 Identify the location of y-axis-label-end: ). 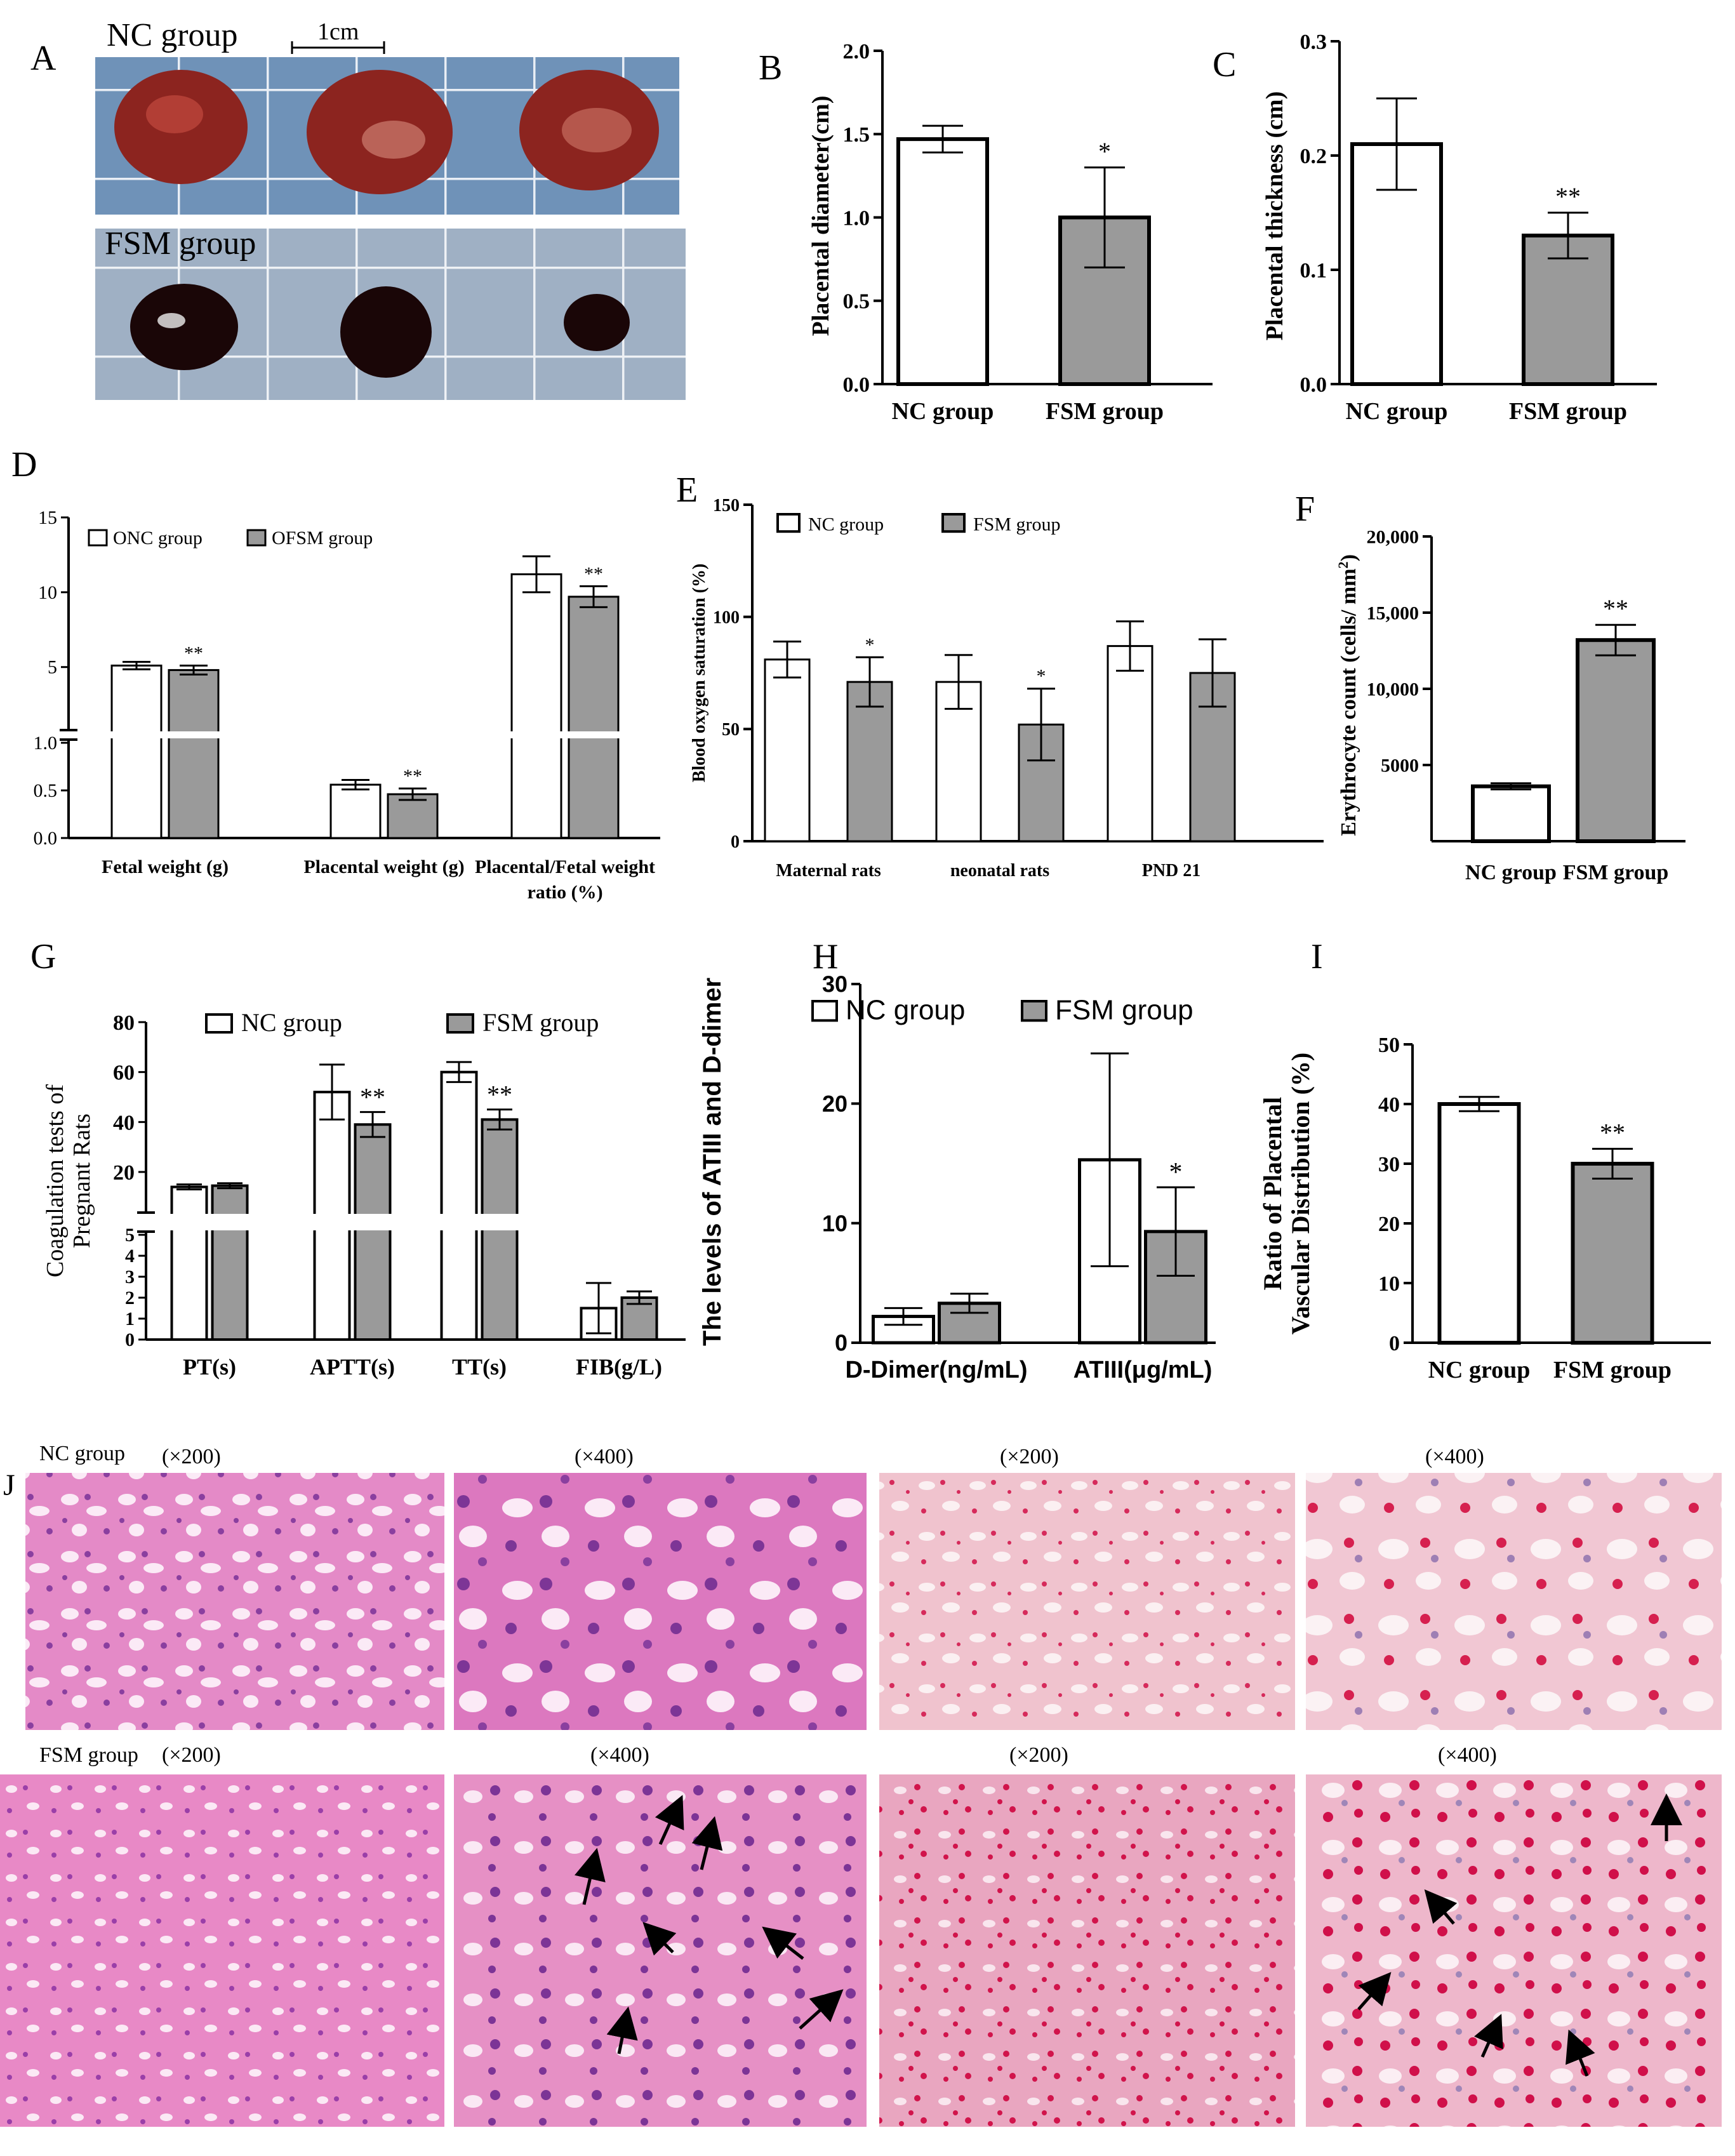
(1348, 557).